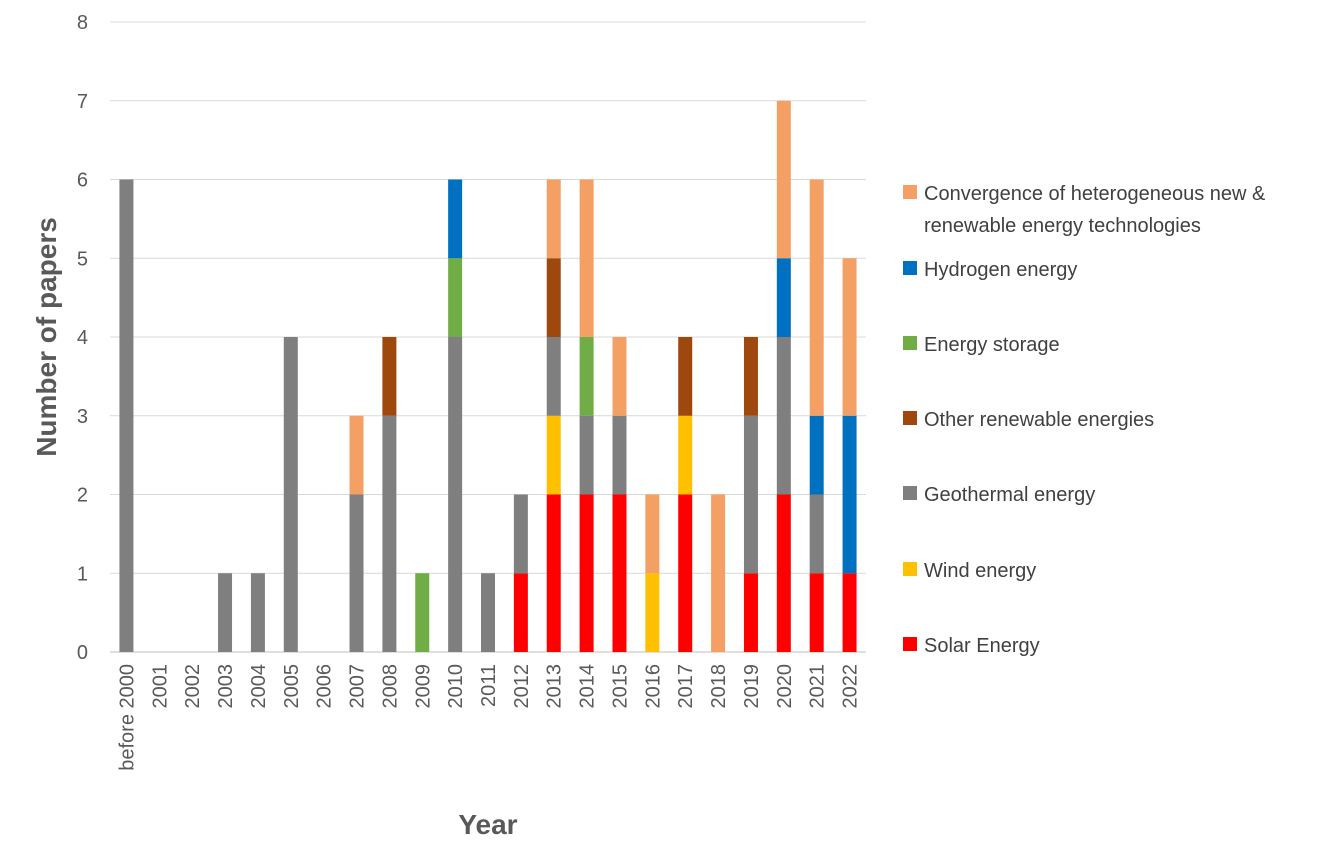 The height and width of the screenshot is (858, 1342). What do you see at coordinates (1062, 226) in the screenshot?
I see `legend-label: renewable energy technologies` at bounding box center [1062, 226].